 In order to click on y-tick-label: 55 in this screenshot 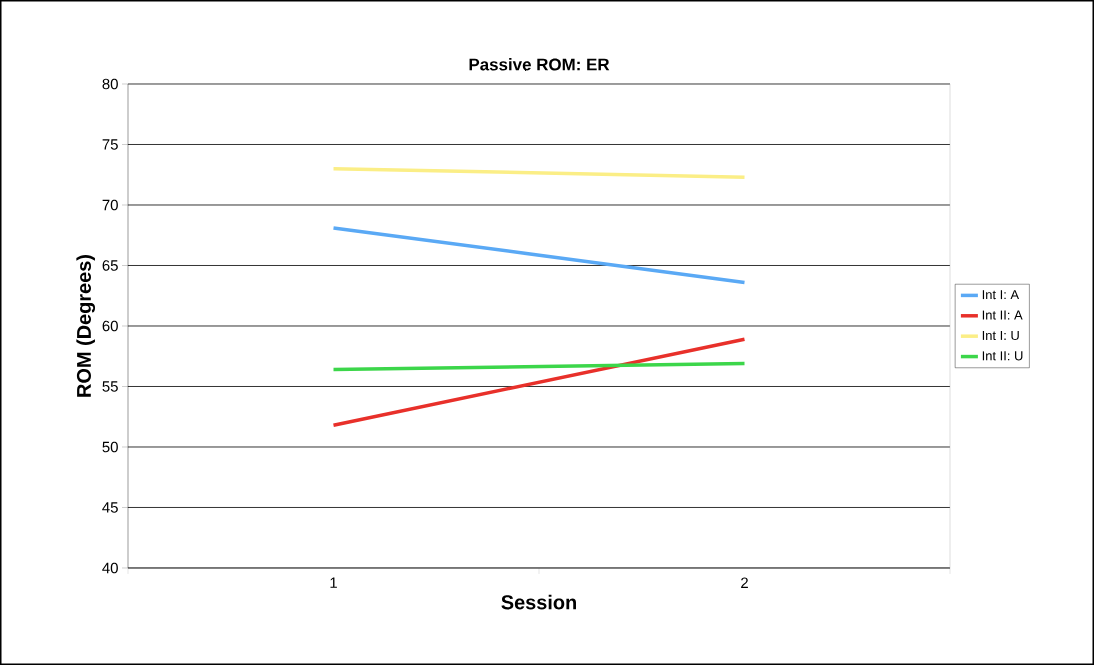, I will do `click(110, 386)`.